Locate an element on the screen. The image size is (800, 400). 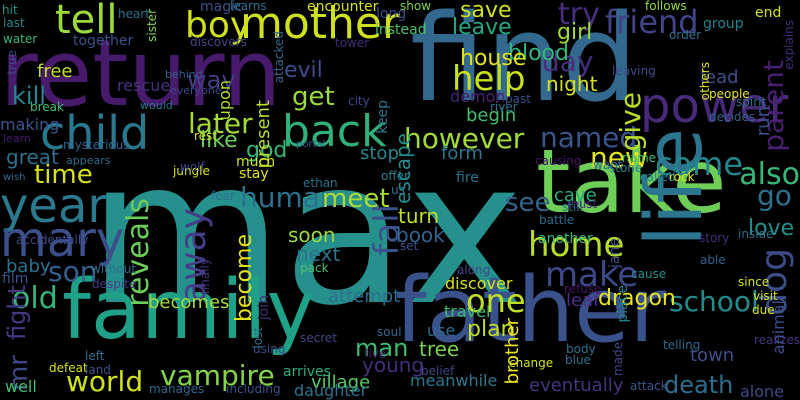
word-discovers: discovers is located at coordinates (218, 42).